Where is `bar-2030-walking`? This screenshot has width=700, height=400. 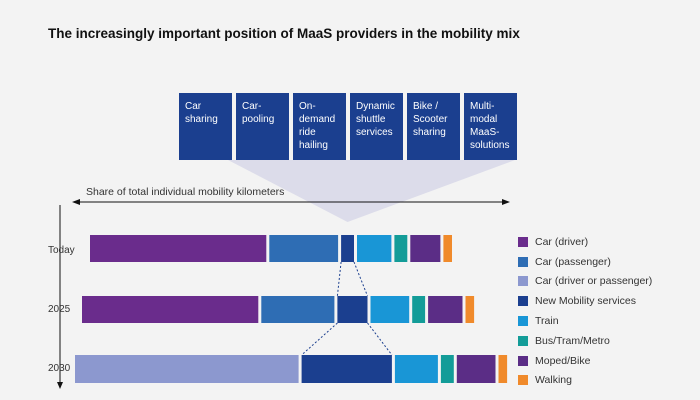
bar-2030-walking is located at coordinates (503, 369).